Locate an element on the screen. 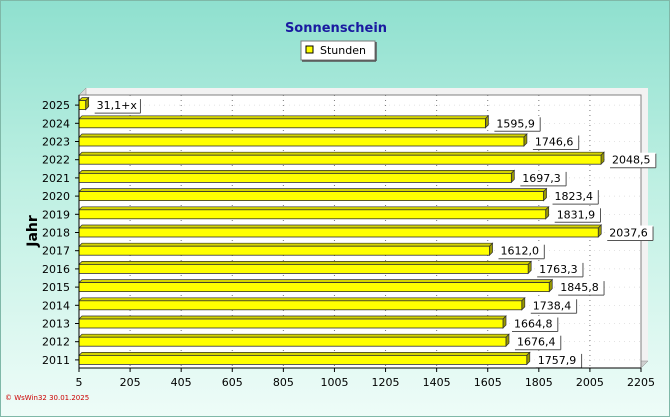 The image size is (670, 418). x-tick-label: 1805 is located at coordinates (539, 382).